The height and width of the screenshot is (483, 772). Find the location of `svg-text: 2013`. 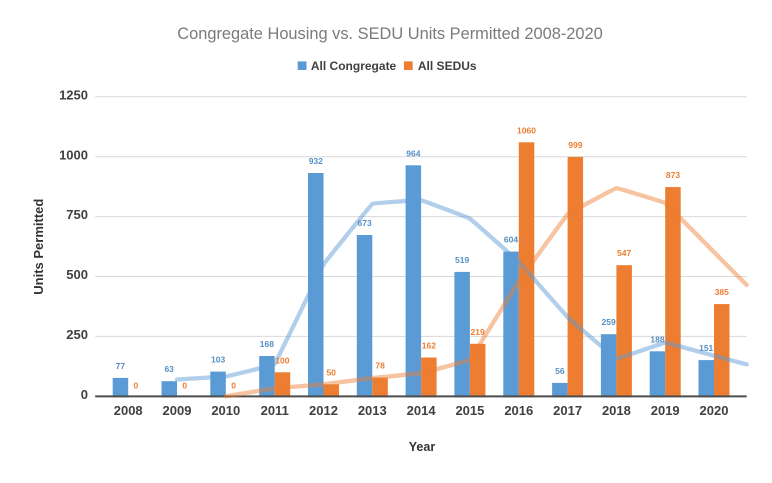

svg-text: 2013 is located at coordinates (372, 410).